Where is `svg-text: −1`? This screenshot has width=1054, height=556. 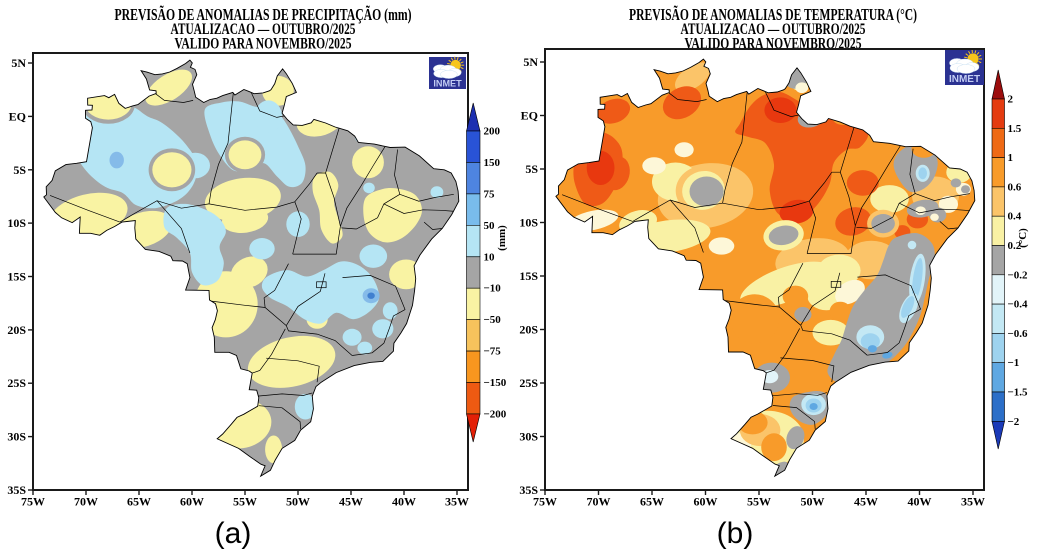
svg-text: −1 is located at coordinates (1014, 363).